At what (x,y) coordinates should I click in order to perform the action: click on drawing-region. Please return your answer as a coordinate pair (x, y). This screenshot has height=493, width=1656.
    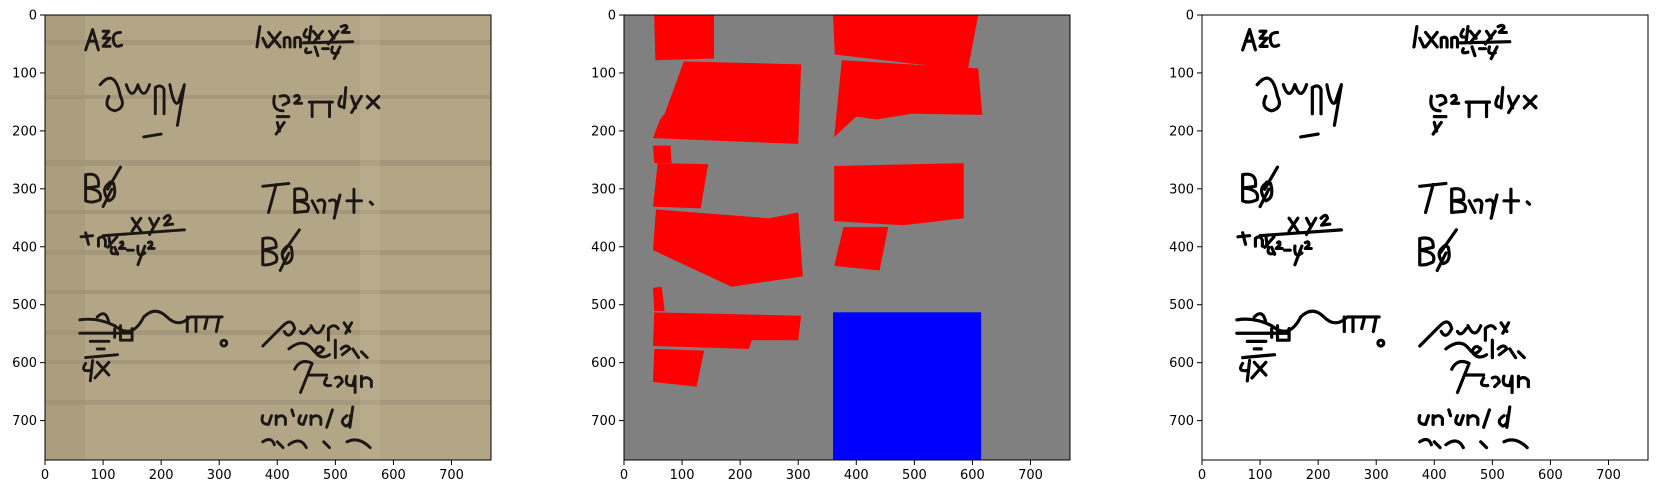
    Looking at the image, I should click on (907, 386).